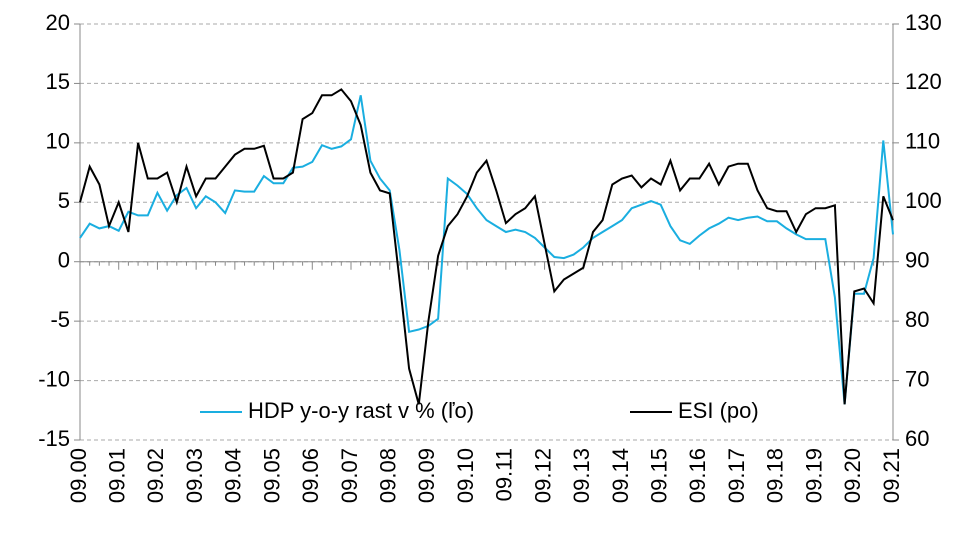 The image size is (971, 533). Describe the element at coordinates (923, 22) in the screenshot. I see `y2-tick-label: 130` at that location.